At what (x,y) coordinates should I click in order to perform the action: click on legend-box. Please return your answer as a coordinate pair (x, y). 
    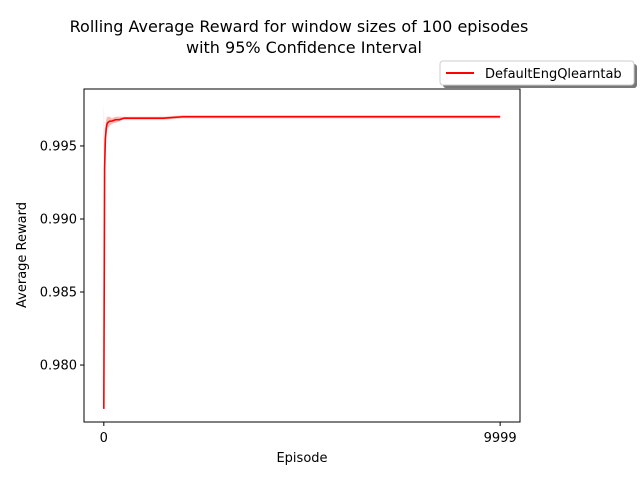
    Looking at the image, I should click on (537, 73).